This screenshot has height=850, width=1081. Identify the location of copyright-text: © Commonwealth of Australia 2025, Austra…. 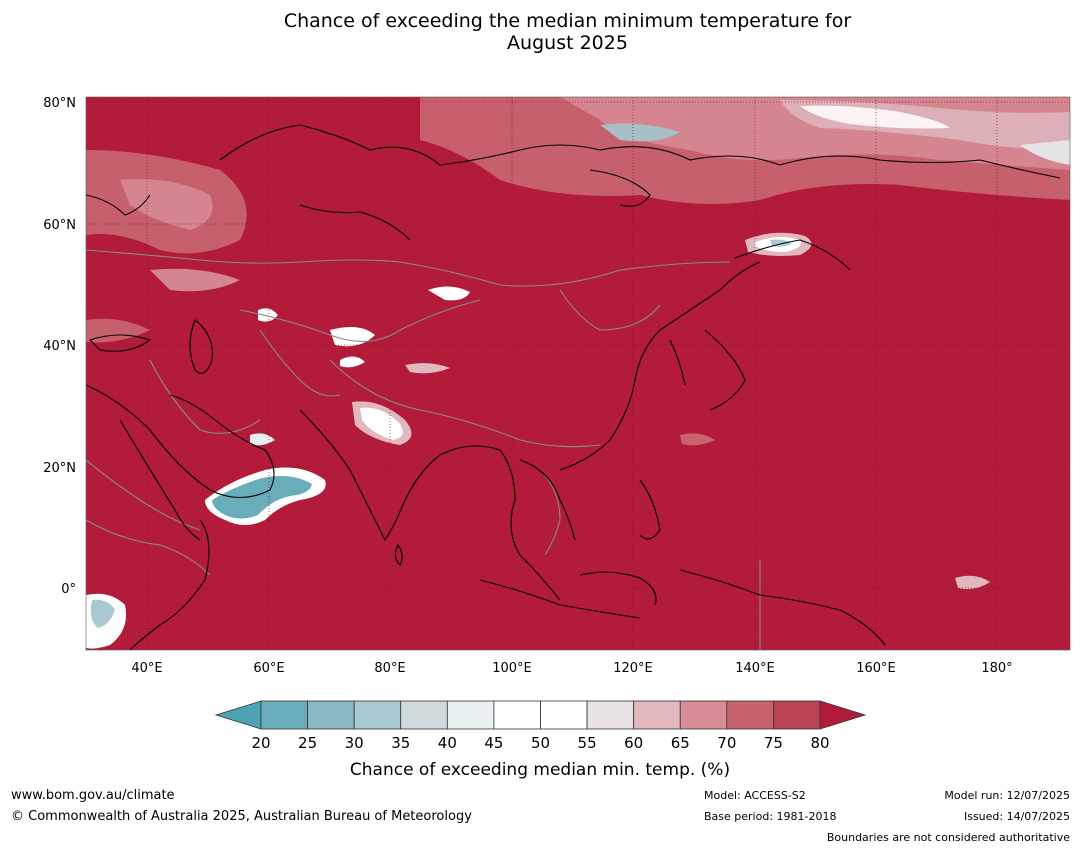
(241, 816).